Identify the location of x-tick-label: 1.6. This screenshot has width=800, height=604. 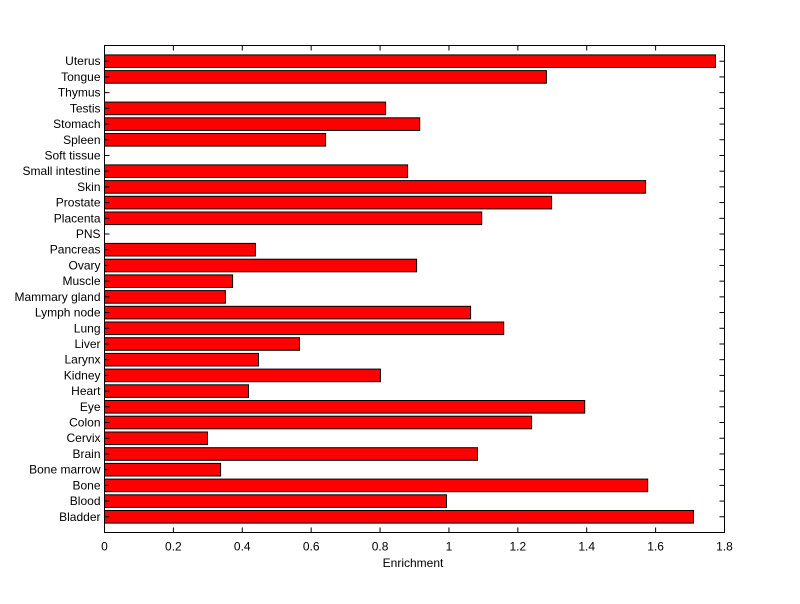
(655, 547).